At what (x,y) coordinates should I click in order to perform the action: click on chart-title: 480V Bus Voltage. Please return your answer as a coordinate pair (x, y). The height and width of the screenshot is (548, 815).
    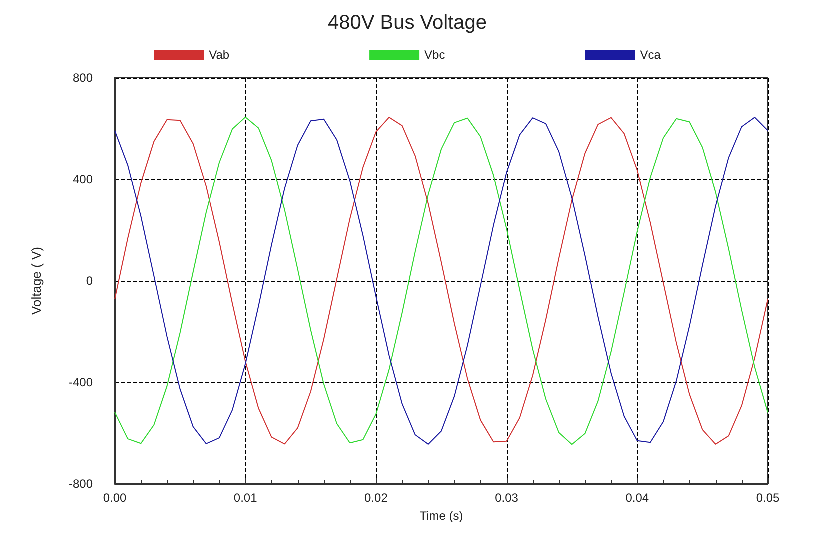
    Looking at the image, I should click on (408, 23).